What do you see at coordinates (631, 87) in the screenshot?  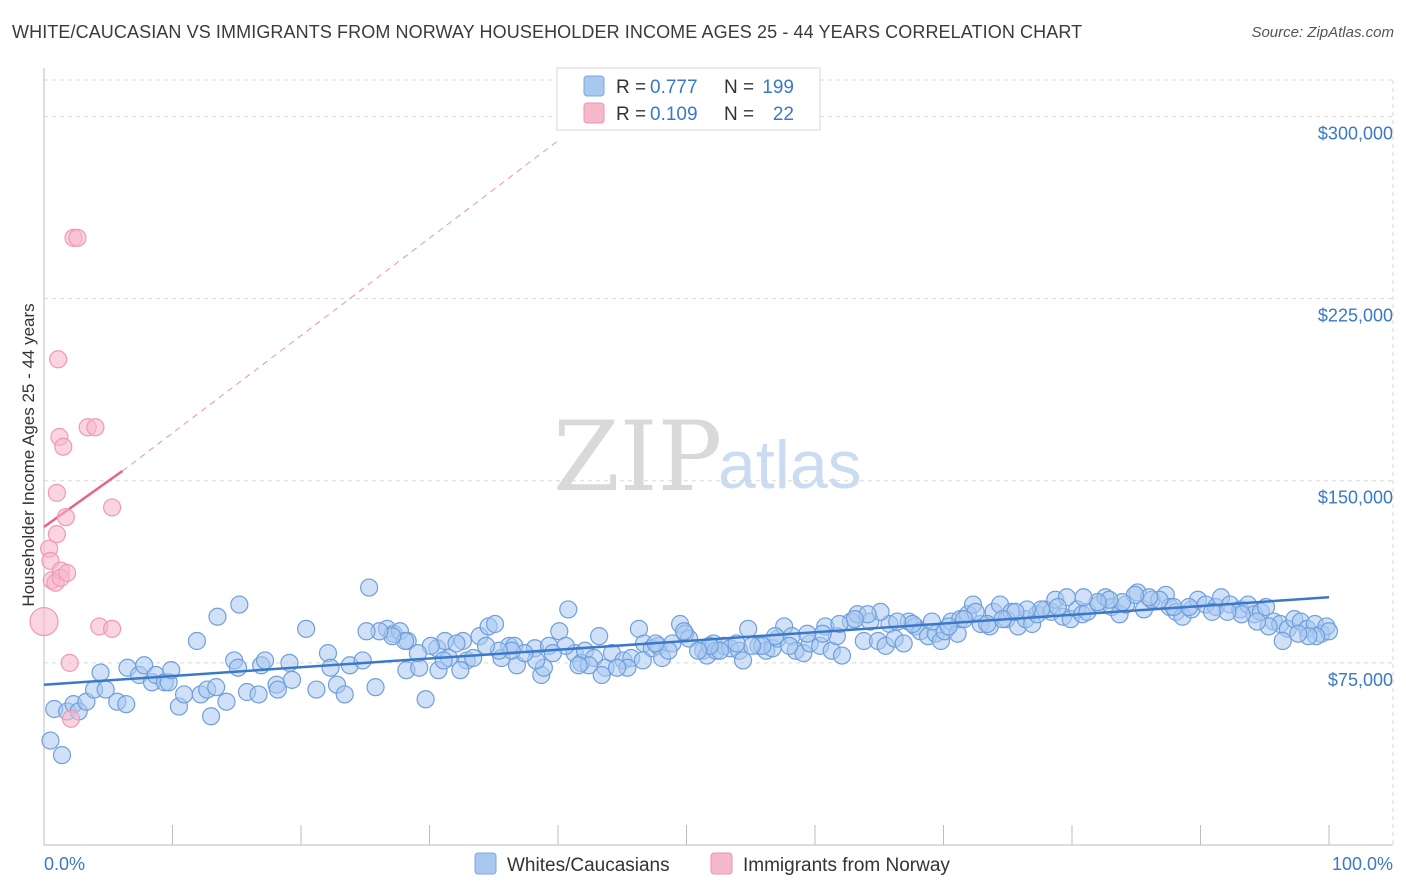 I see `legend-r-label-whites: R =` at bounding box center [631, 87].